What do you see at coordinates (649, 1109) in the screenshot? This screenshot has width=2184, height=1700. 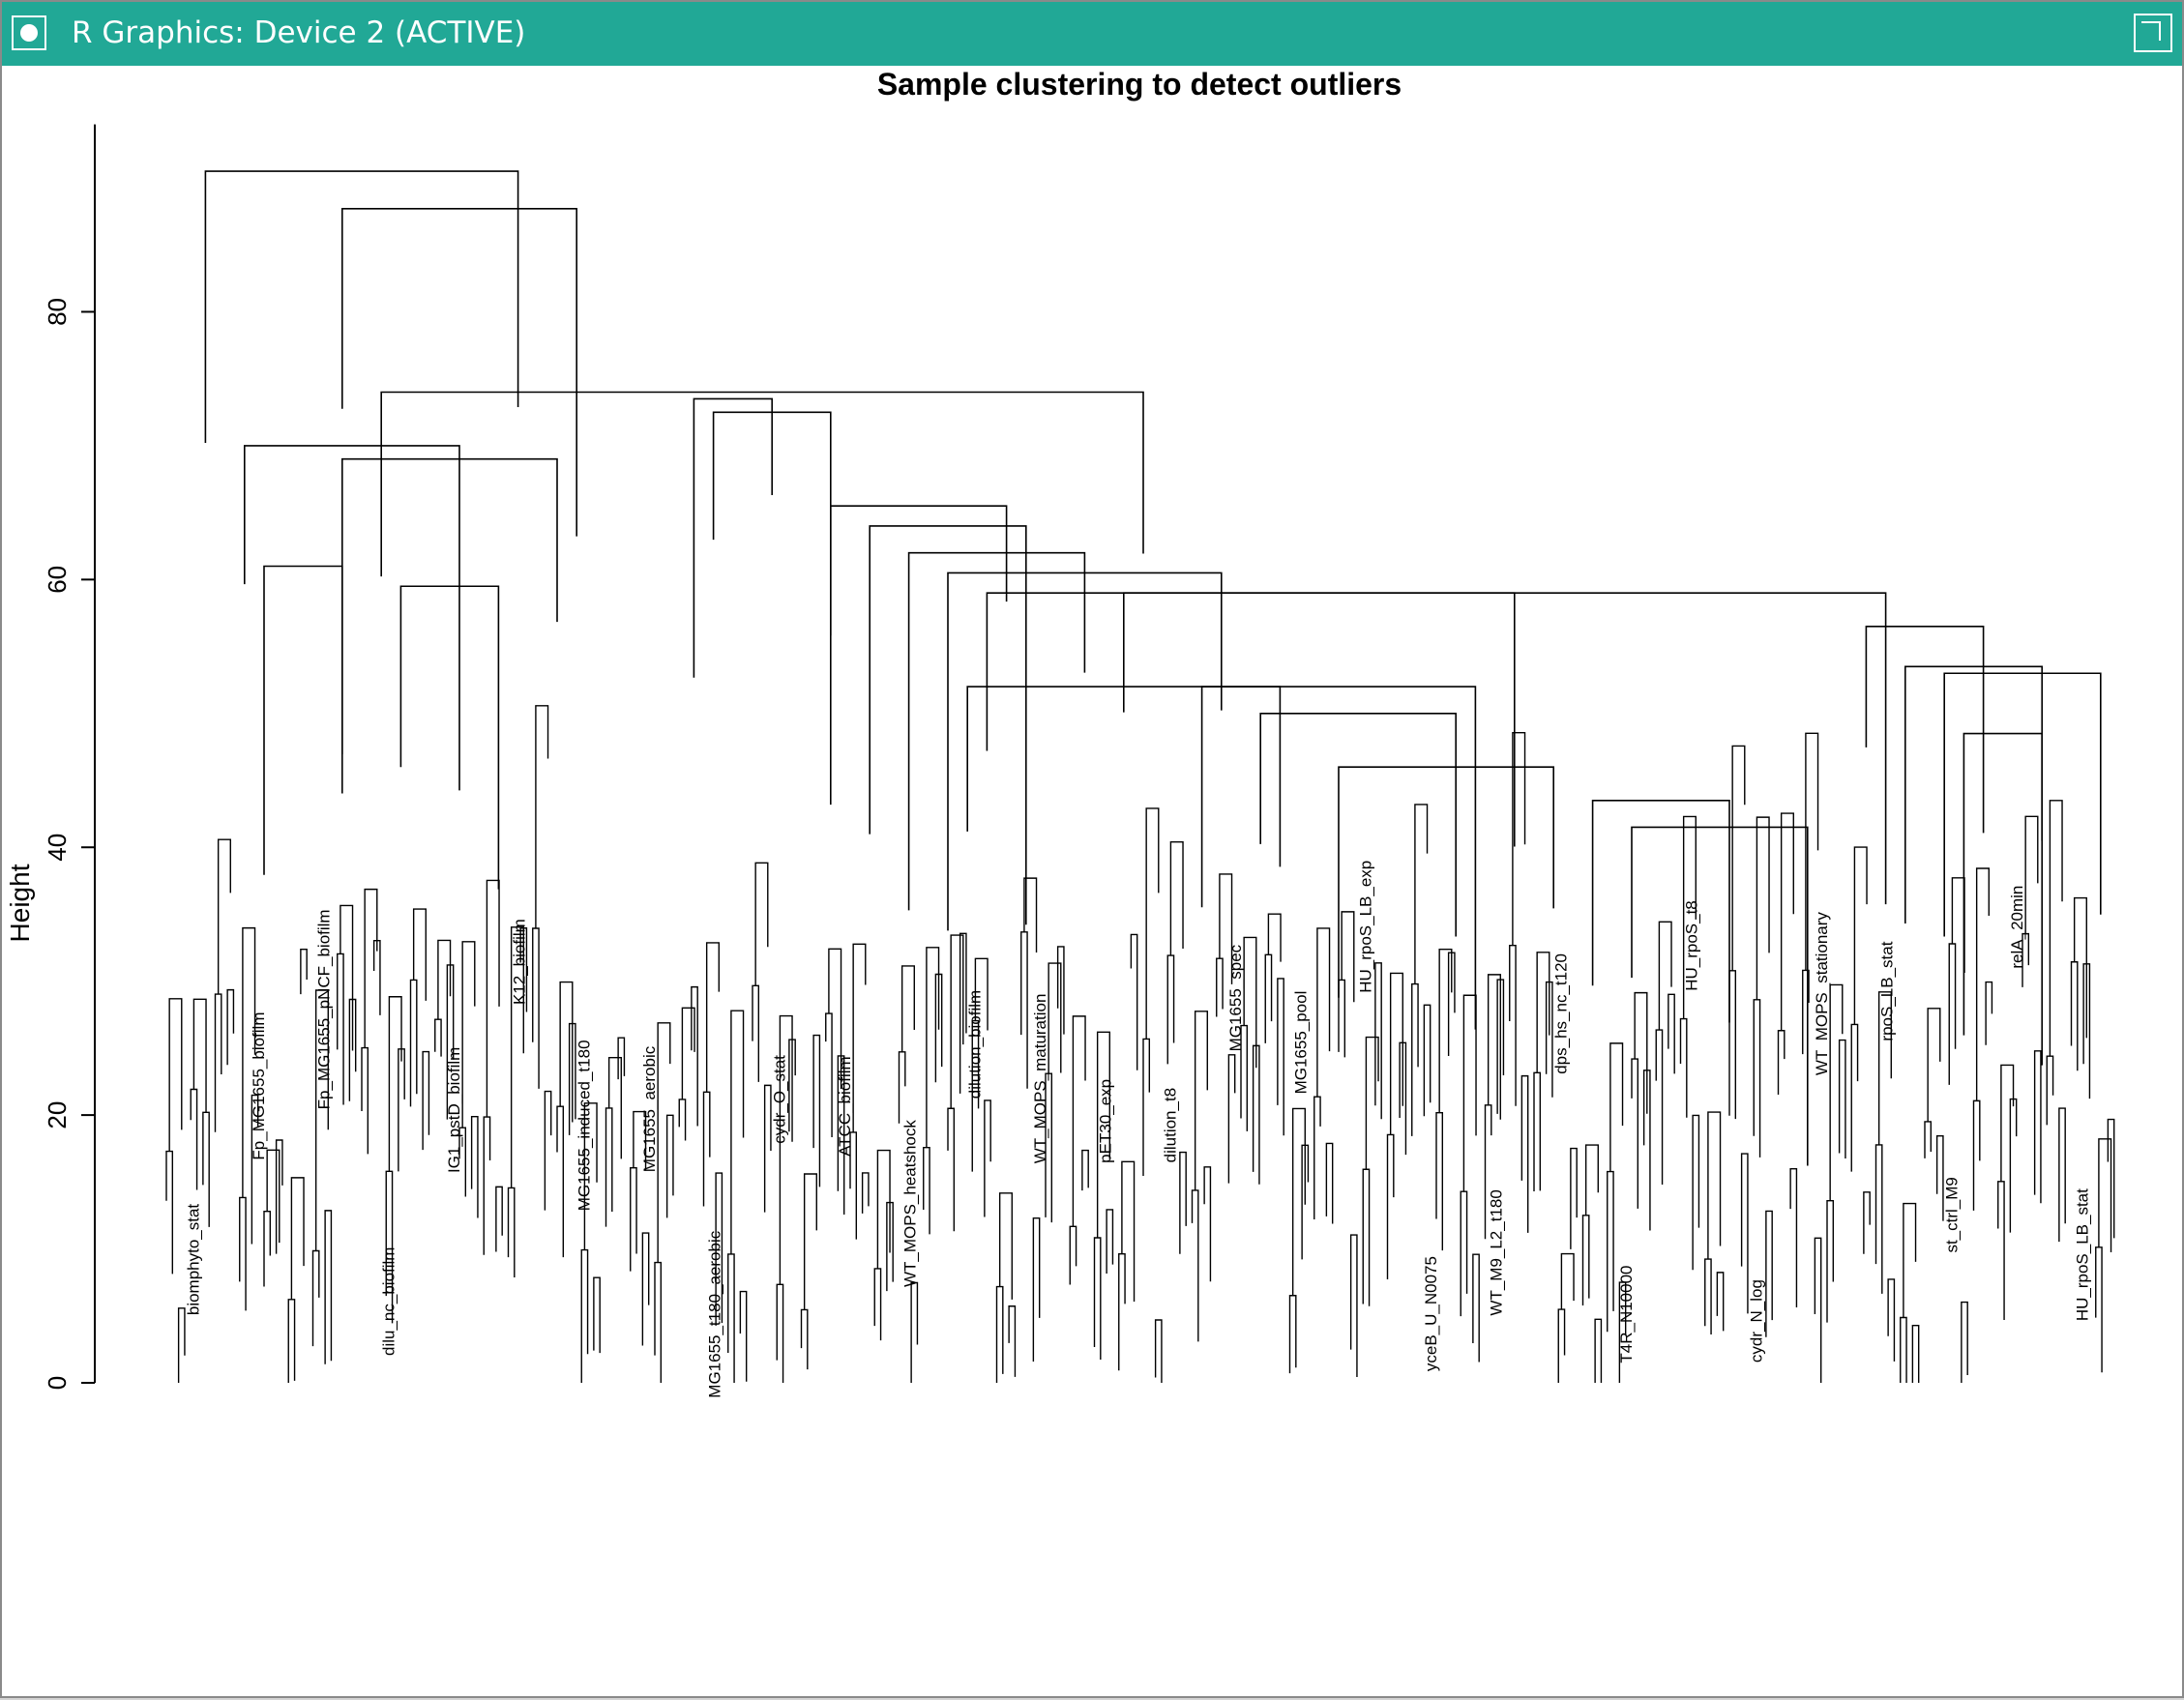 I see `leaf-label: MG1655_aerobic` at bounding box center [649, 1109].